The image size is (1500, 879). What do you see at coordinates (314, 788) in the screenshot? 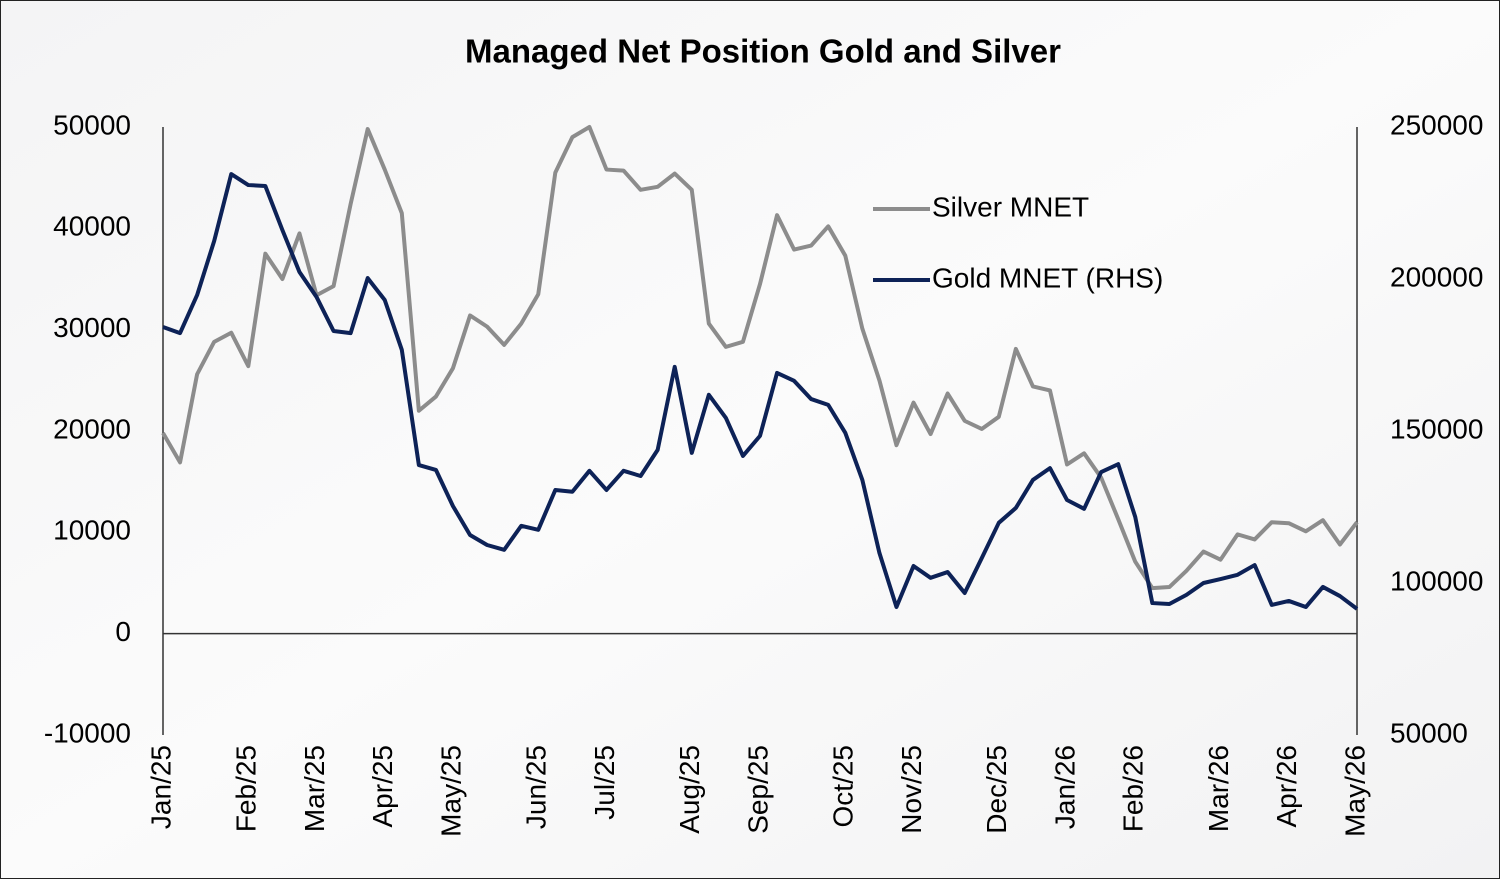
I see `x-tick-label: Mar/25` at bounding box center [314, 788].